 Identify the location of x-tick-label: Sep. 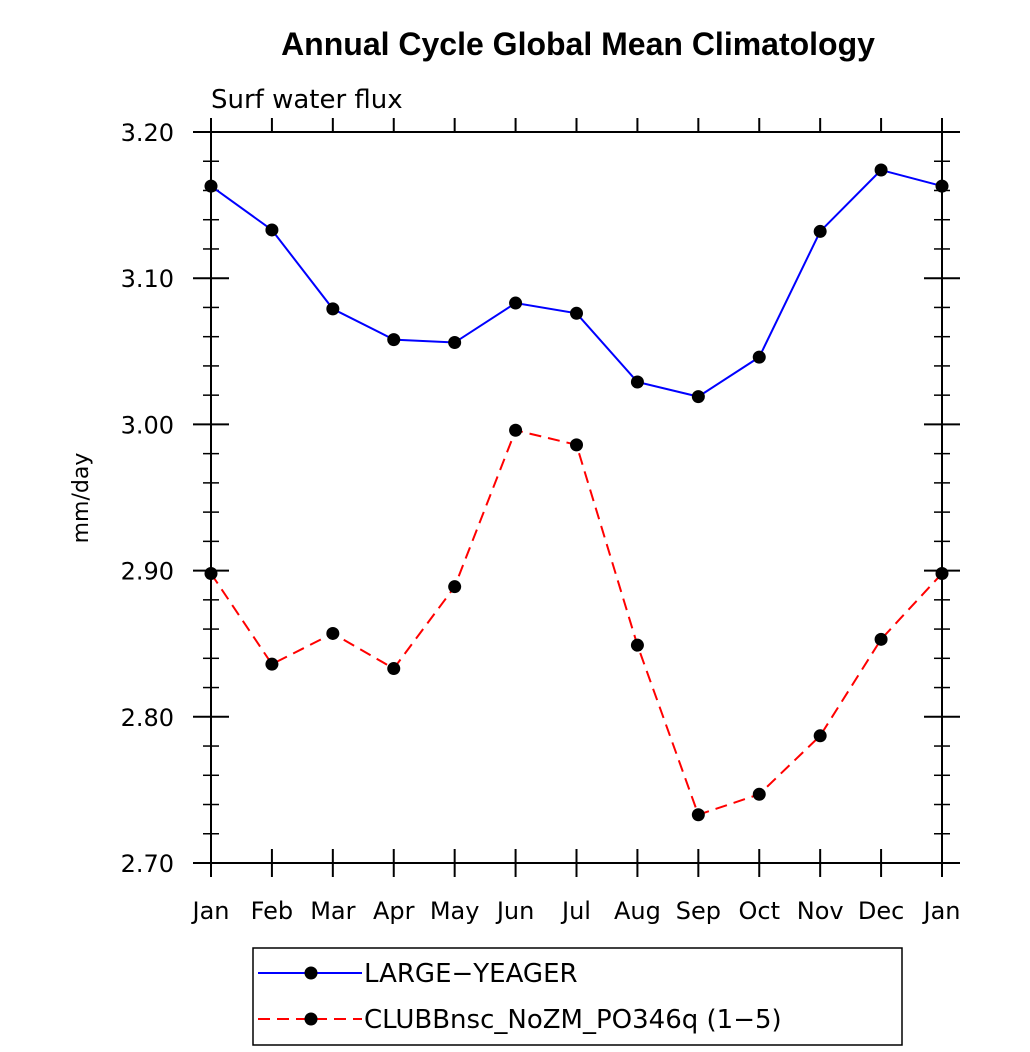
(698, 911).